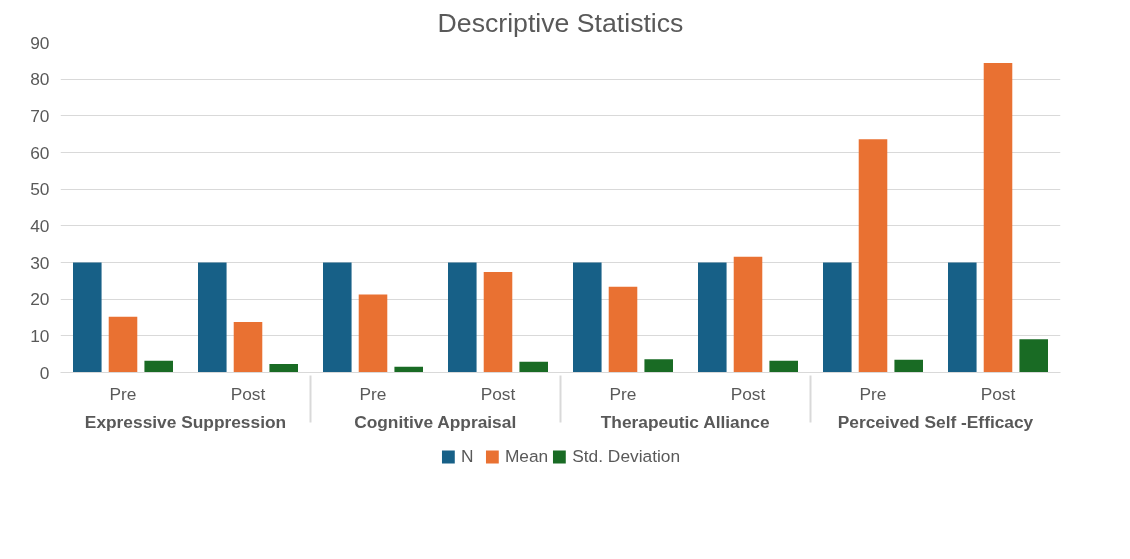 The height and width of the screenshot is (559, 1130). I want to click on legend-label: Mean, so click(526, 456).